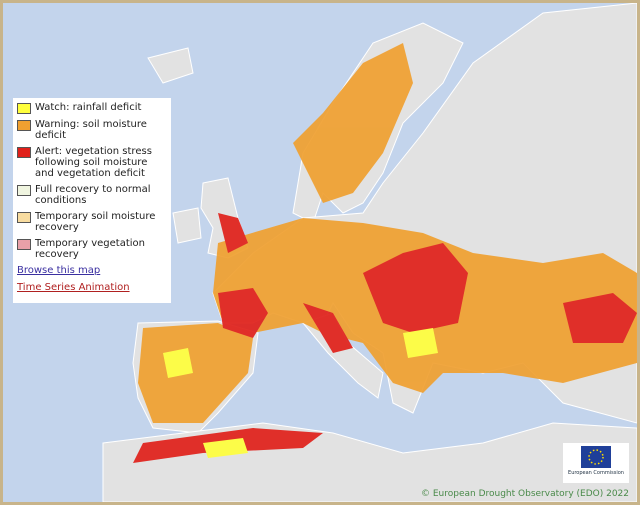  I want to click on eu-logo: European Commission, so click(596, 463).